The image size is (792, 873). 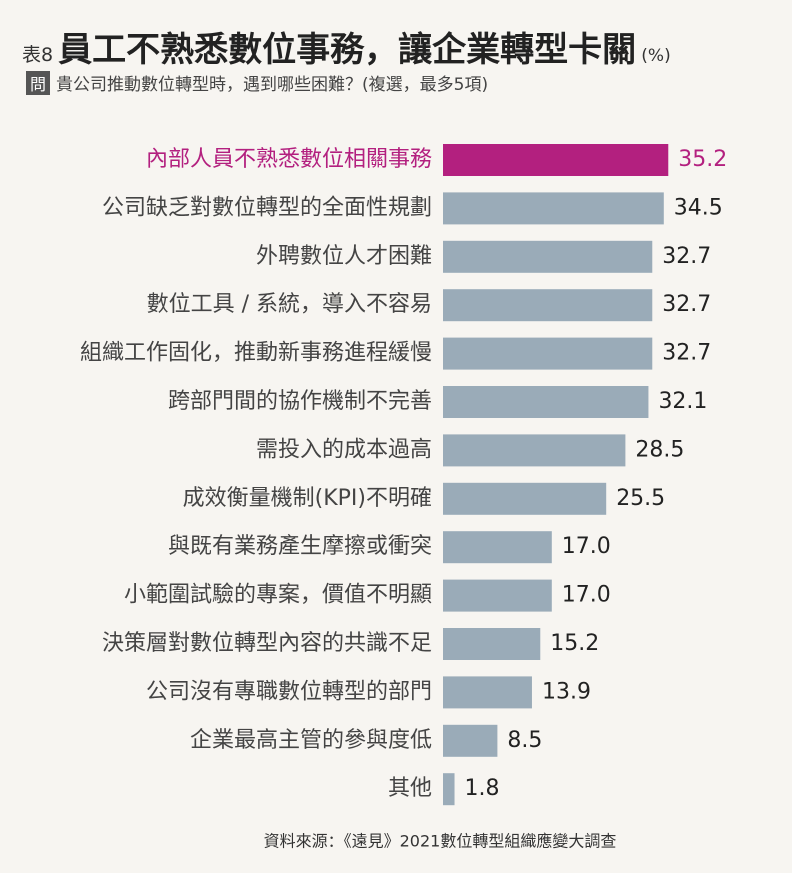 I want to click on value-label: 35.2, so click(x=702, y=159).